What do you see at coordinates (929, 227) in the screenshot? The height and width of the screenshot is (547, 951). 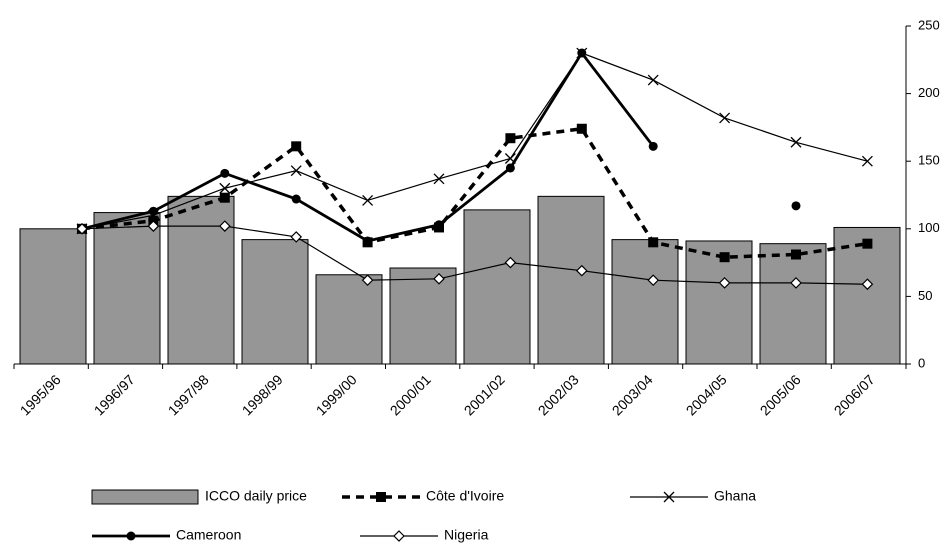 I see `y-tick-label: 100` at bounding box center [929, 227].